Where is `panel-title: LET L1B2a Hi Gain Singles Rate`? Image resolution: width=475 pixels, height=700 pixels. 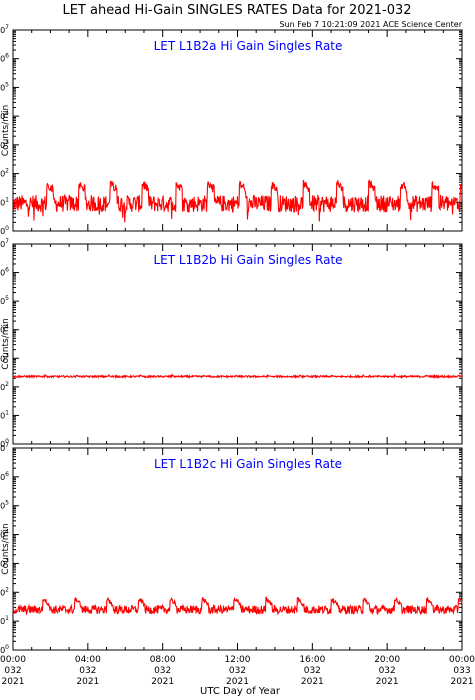
panel-title: LET L1B2a Hi Gain Singles Rate is located at coordinates (248, 46).